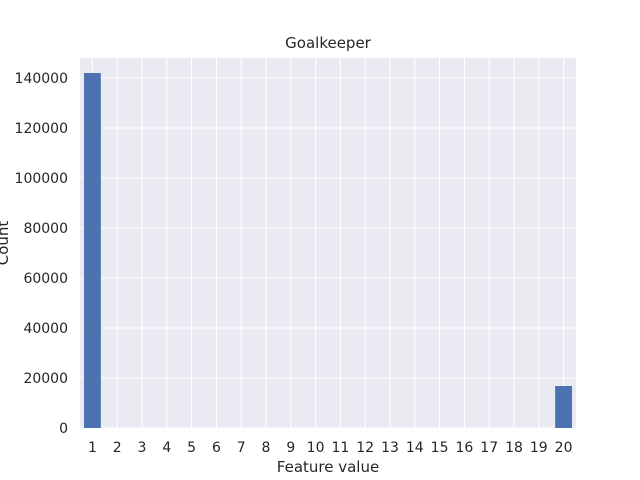 The height and width of the screenshot is (480, 640). Describe the element at coordinates (45, 279) in the screenshot. I see `y-tick-label: 60000` at that location.